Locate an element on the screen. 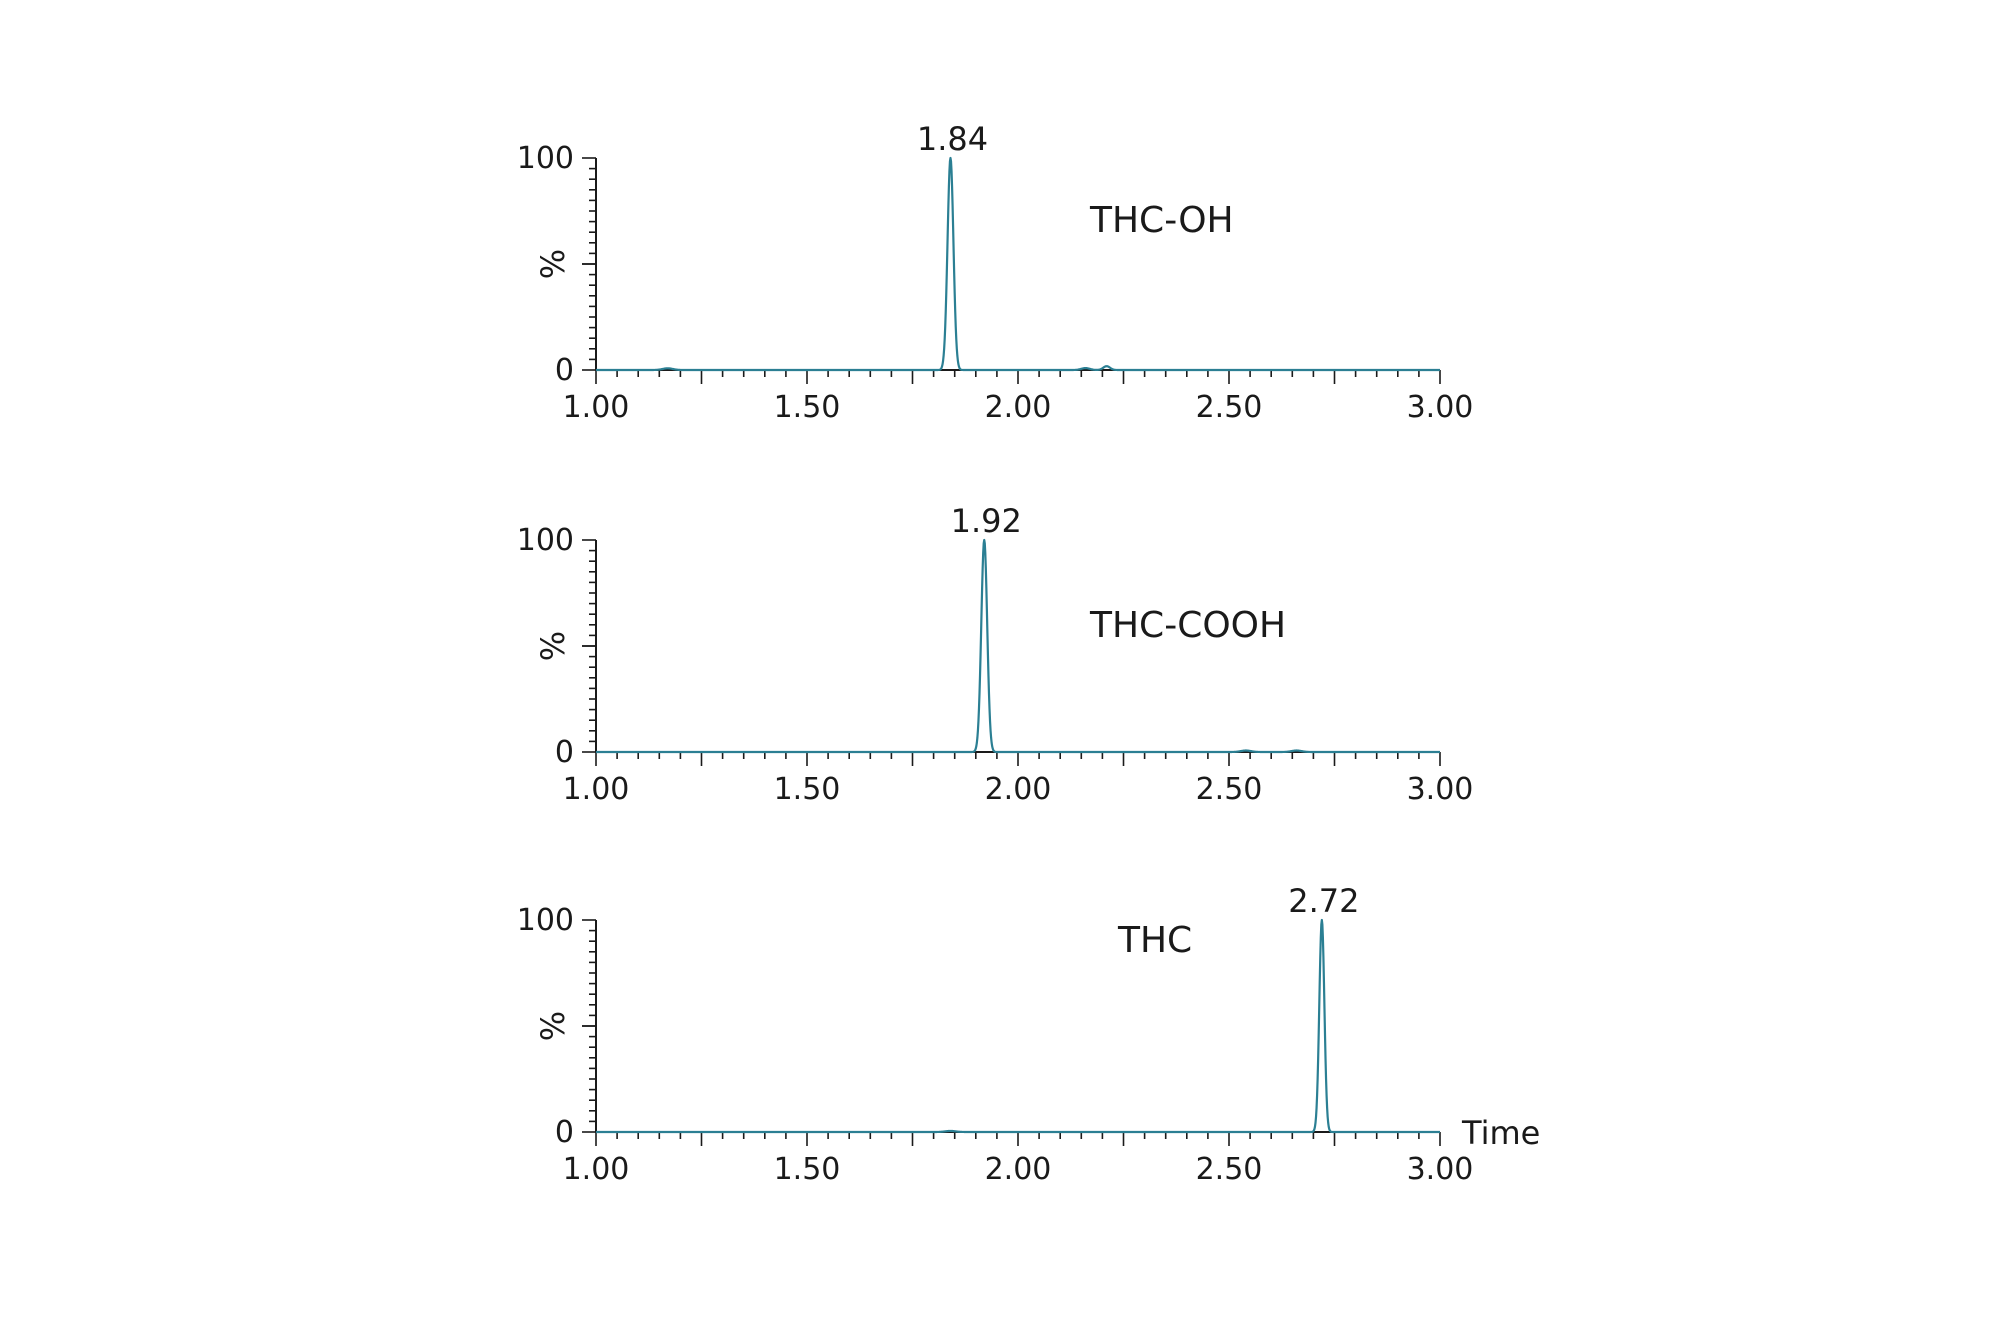 The image size is (2000, 1337). peak-retention-label: 1.84 is located at coordinates (952, 139).